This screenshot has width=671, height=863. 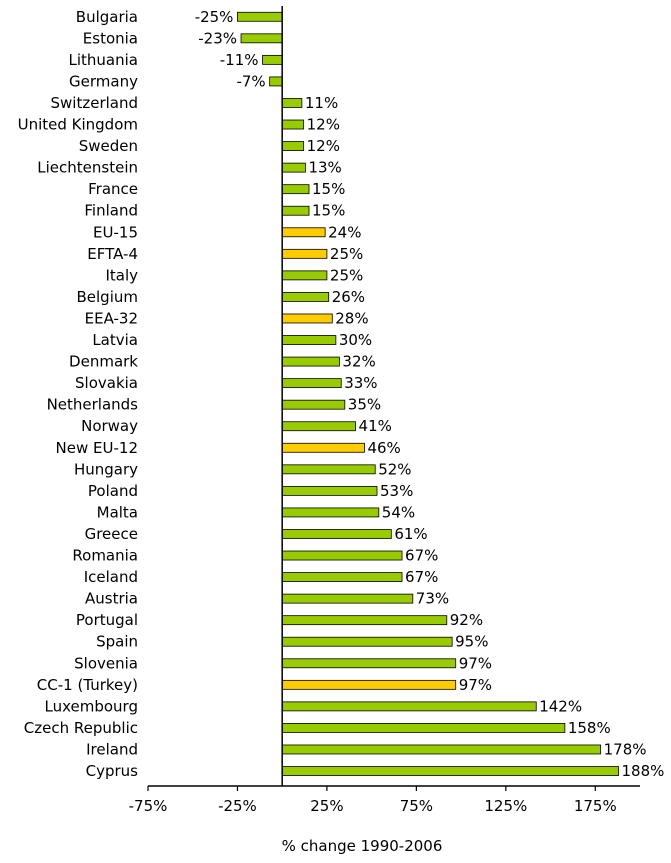 I want to click on bar-italy, so click(x=304, y=275).